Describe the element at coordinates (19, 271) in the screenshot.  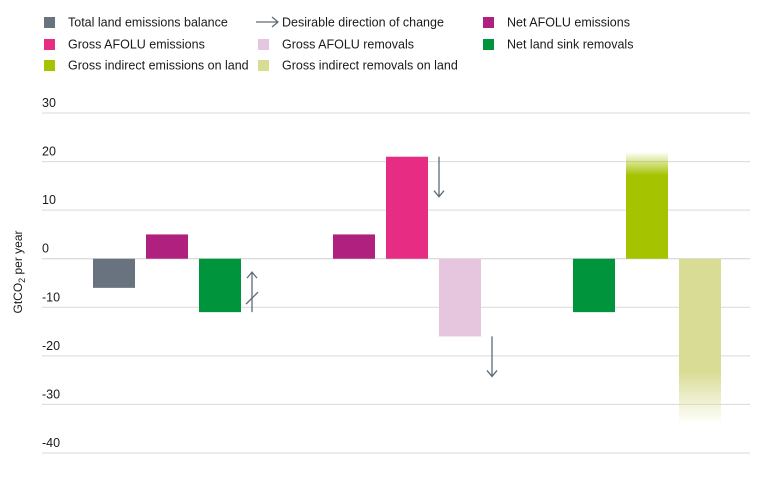
I see `y-axis-title: GtCO2 per year` at that location.